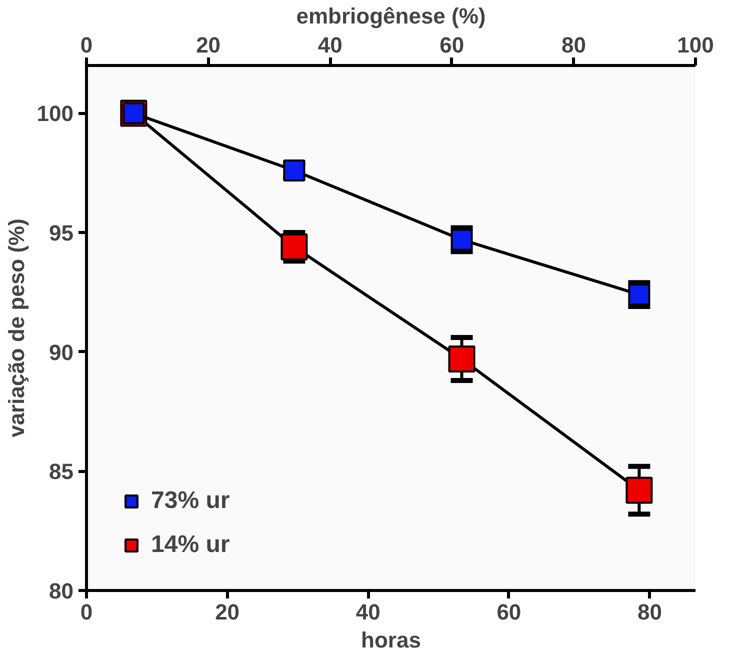 The height and width of the screenshot is (663, 735). I want to click on y-tick-label: 90, so click(61, 352).